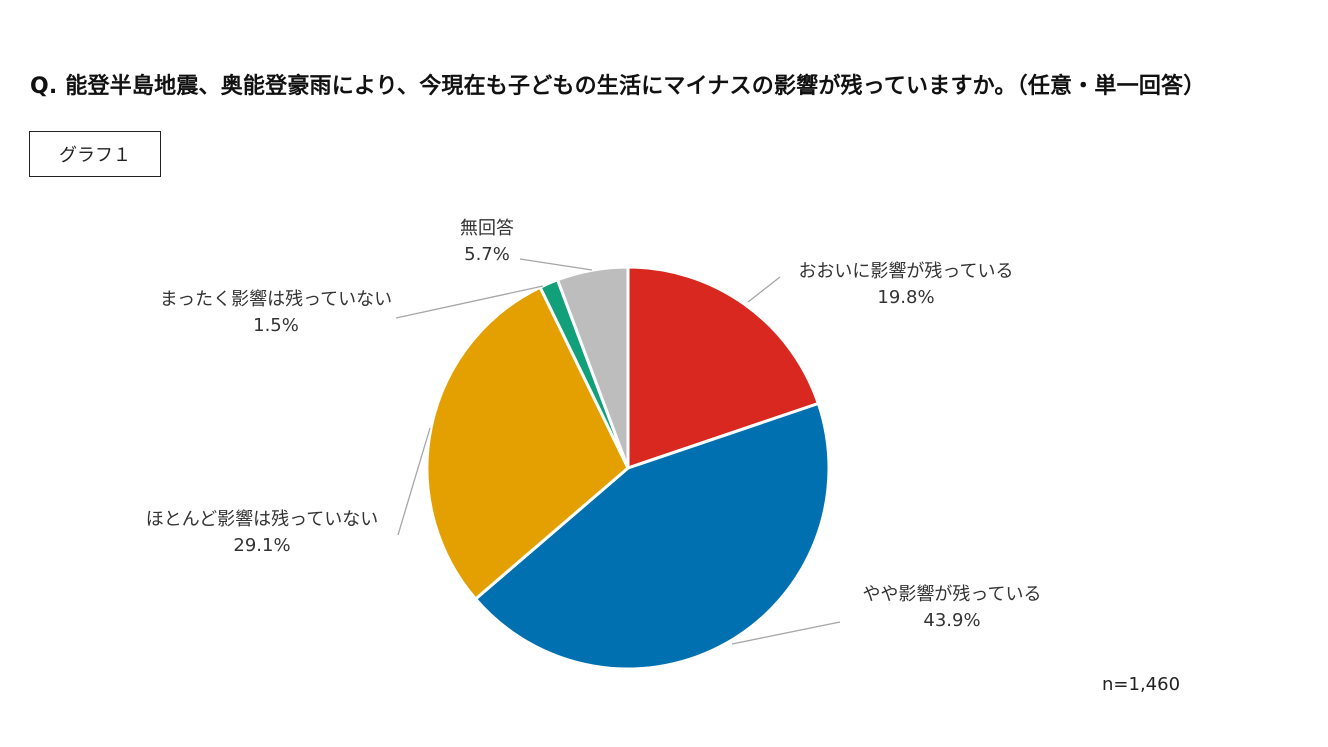 This screenshot has height=747, width=1328. I want to click on slice-value-1: 19.8%, so click(905, 297).